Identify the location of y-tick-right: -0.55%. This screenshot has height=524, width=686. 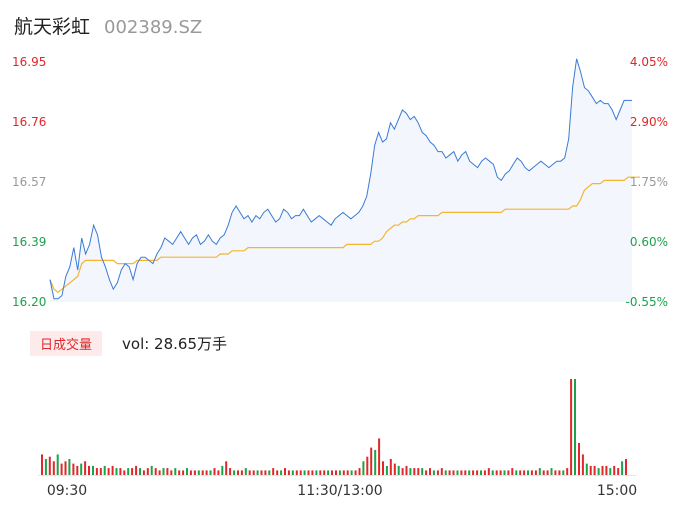
(647, 302).